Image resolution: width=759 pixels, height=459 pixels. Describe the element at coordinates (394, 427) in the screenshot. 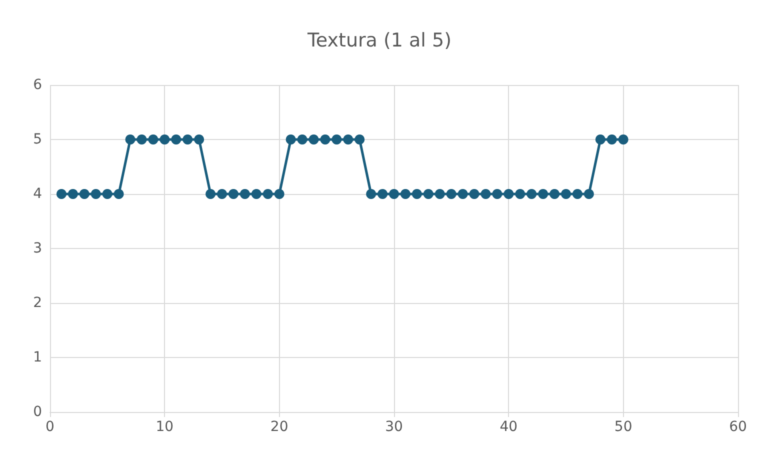

I see `x-tick-label: 30` at that location.